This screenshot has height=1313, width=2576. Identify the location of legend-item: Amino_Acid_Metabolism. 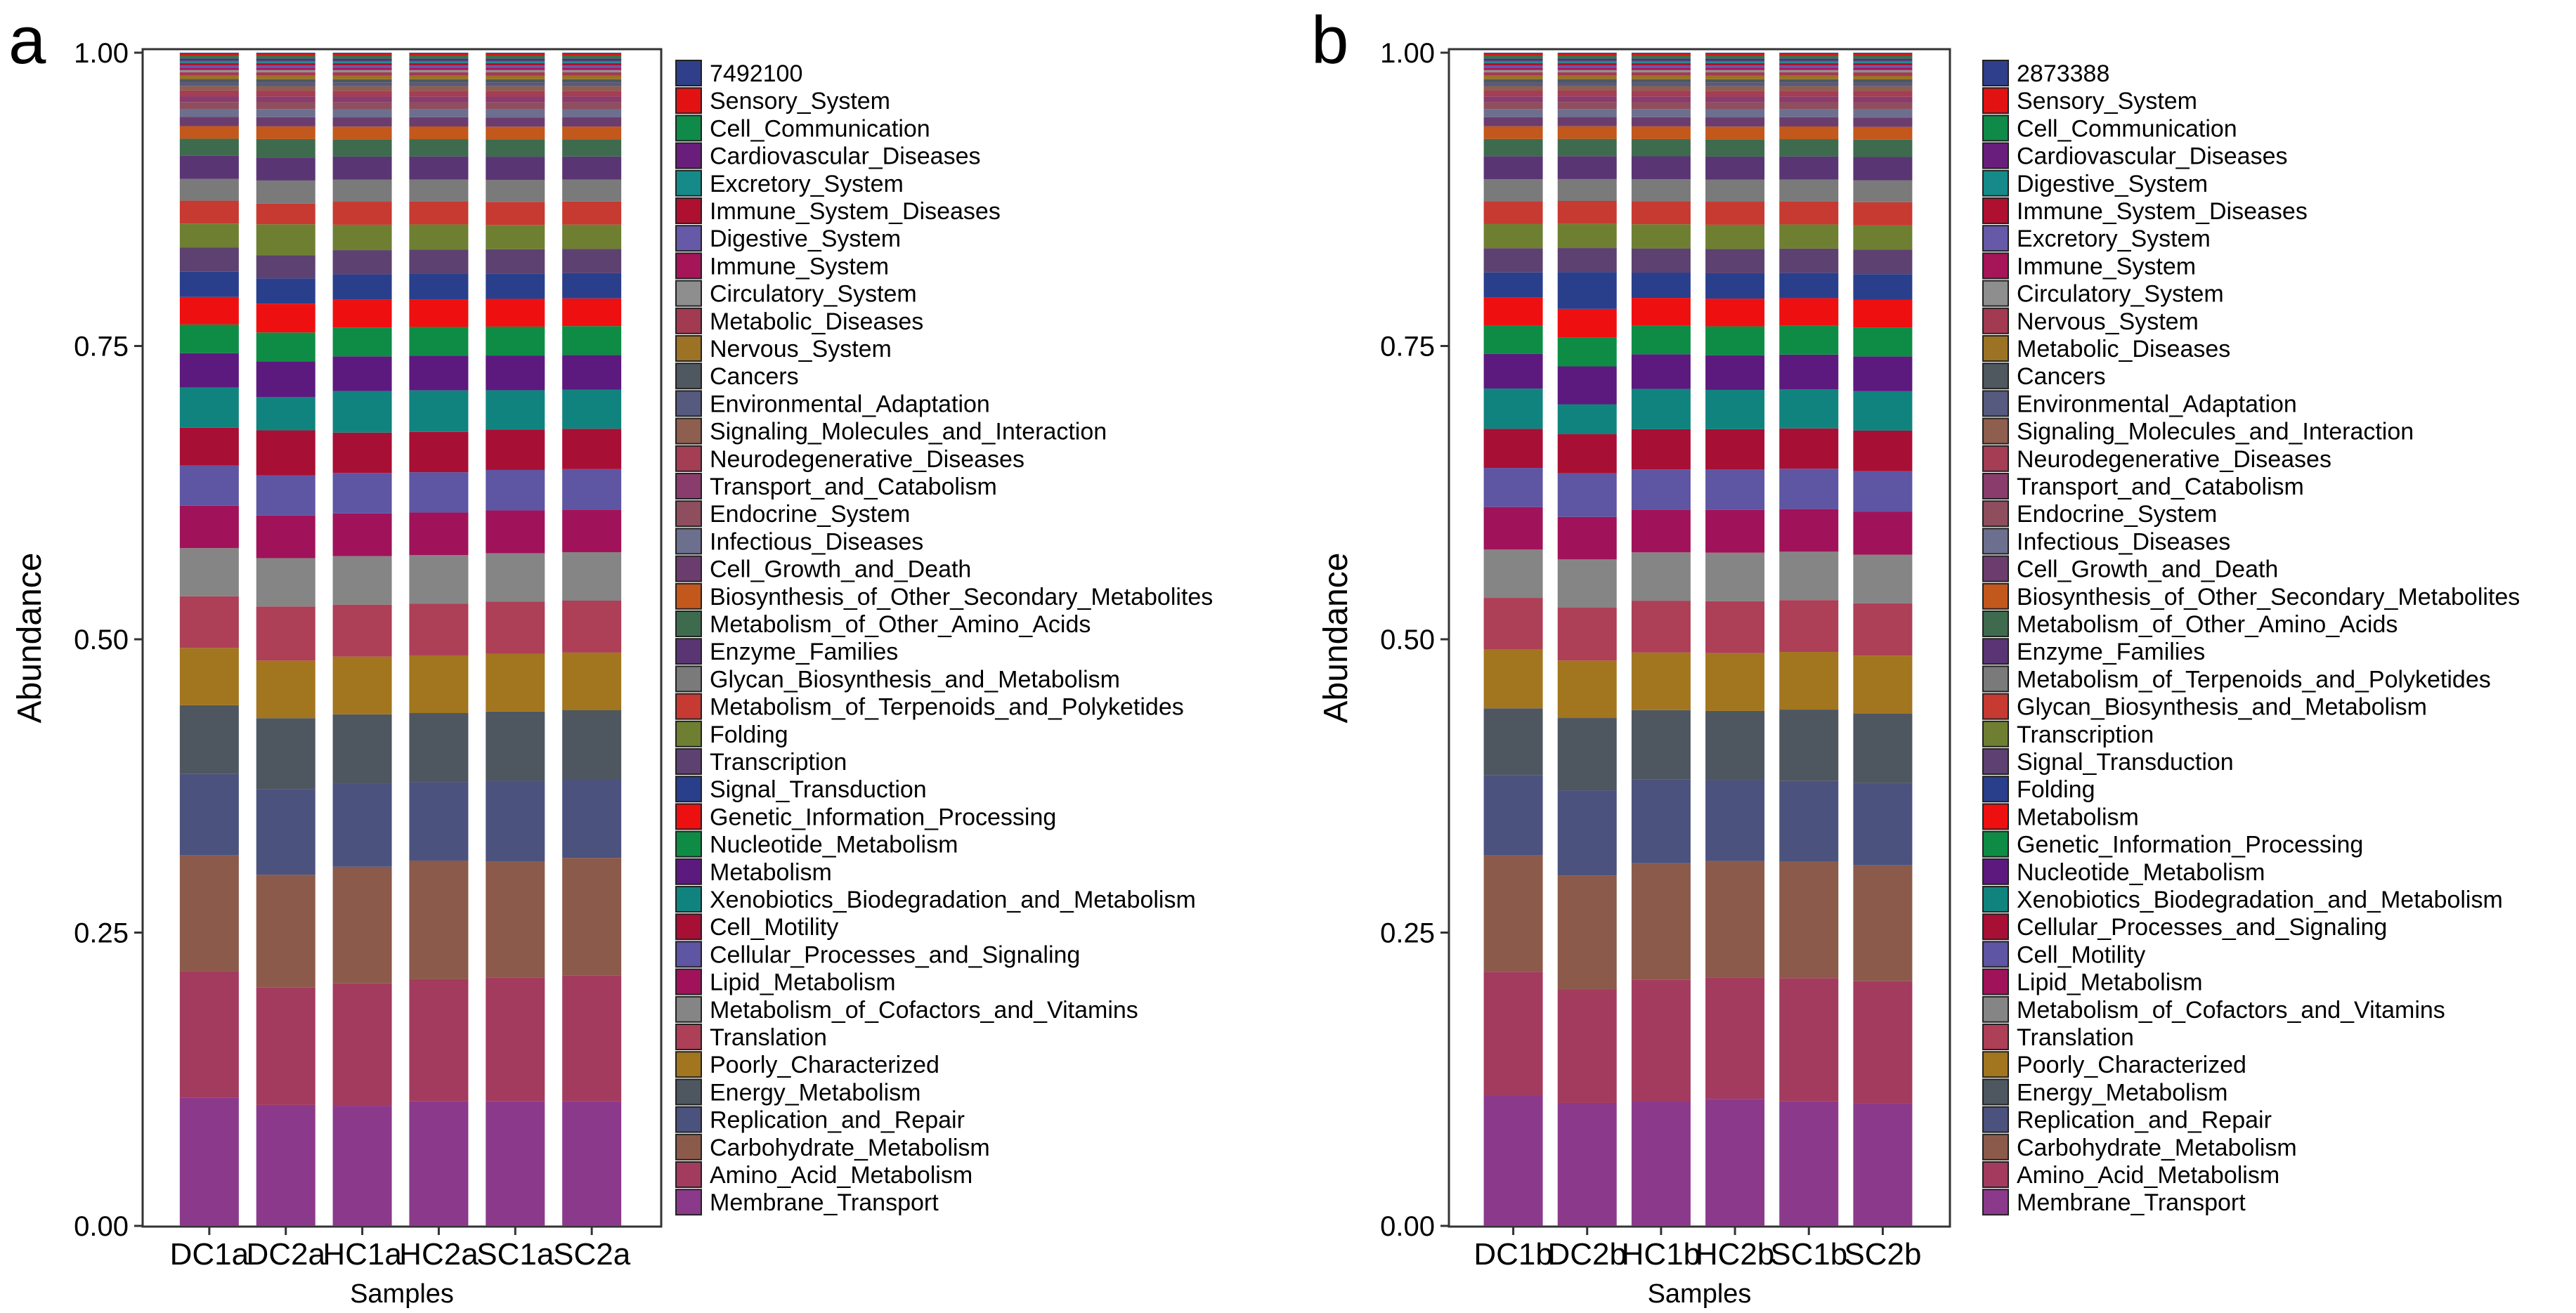
(823, 1175).